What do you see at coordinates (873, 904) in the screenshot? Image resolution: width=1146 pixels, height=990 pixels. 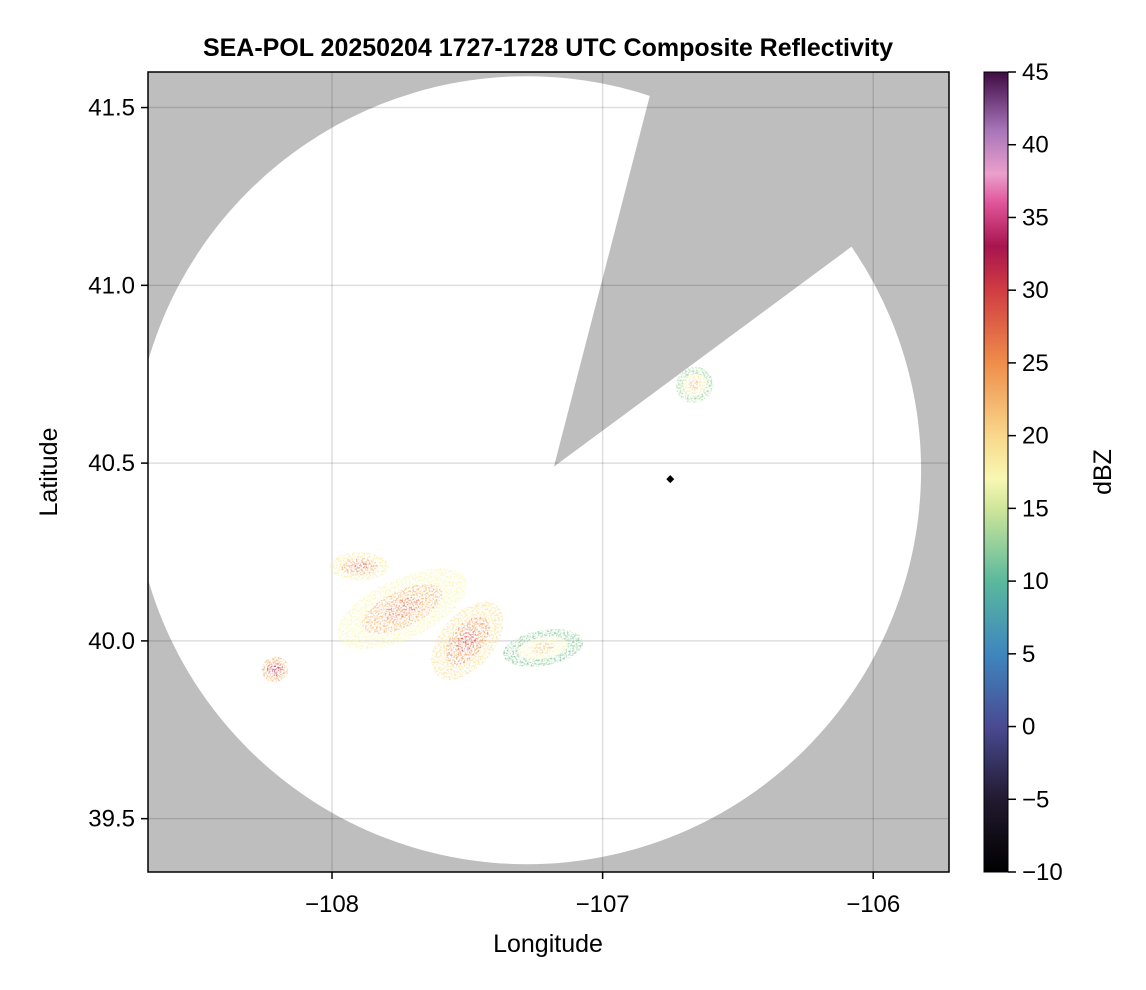 I see `x-tick-label: −106` at bounding box center [873, 904].